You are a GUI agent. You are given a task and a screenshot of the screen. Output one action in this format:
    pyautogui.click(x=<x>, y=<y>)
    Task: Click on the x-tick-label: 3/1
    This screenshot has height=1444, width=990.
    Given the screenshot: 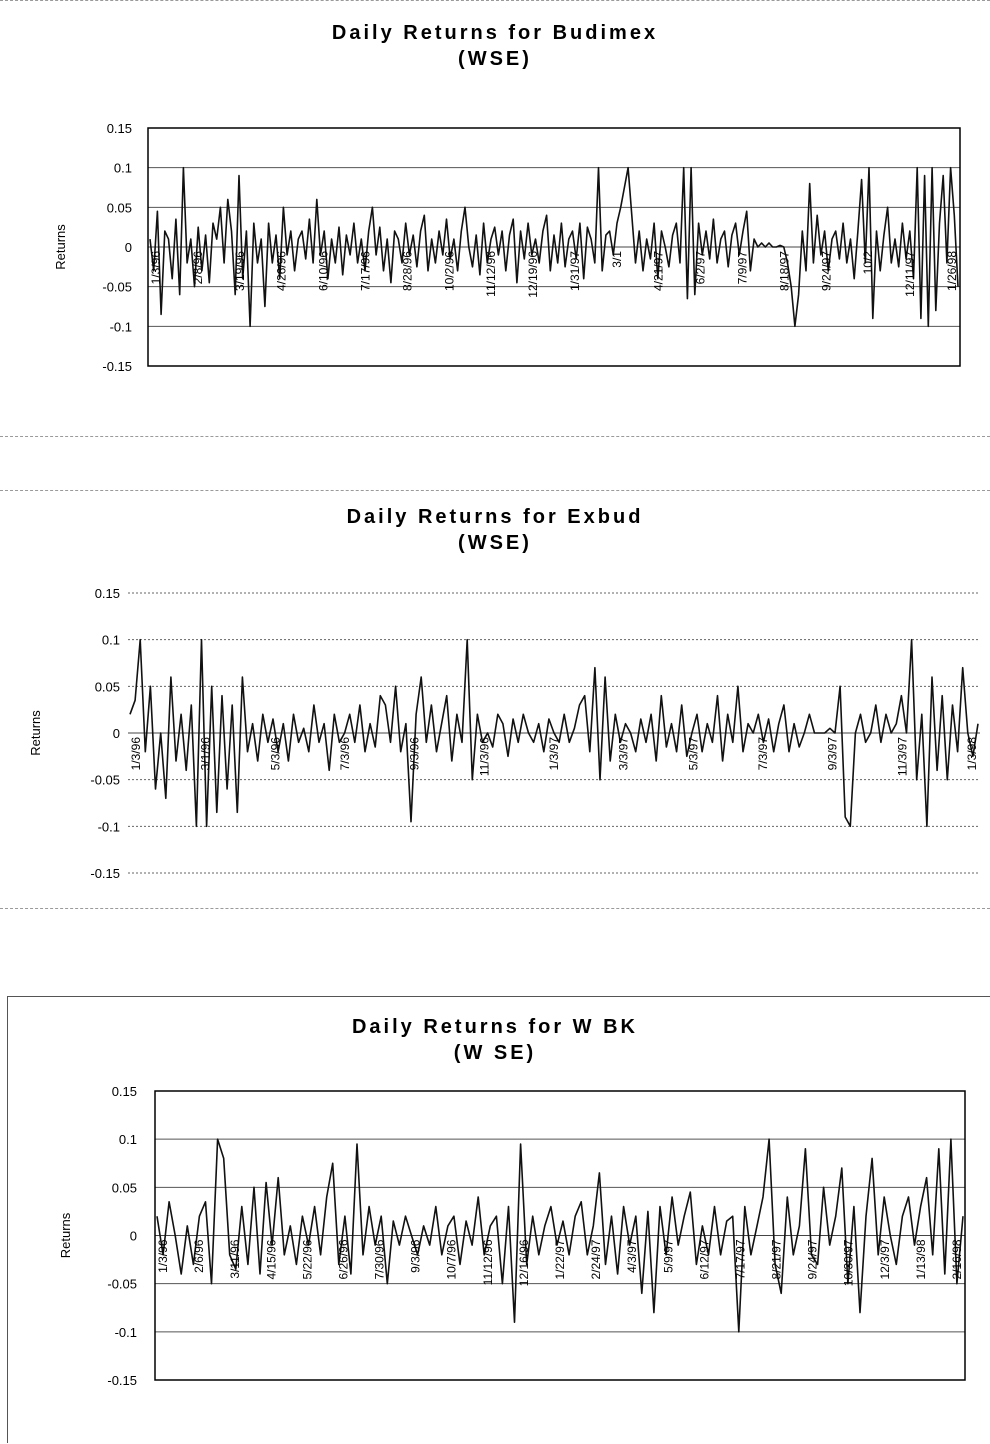 What is the action you would take?
    pyautogui.click(x=617, y=259)
    